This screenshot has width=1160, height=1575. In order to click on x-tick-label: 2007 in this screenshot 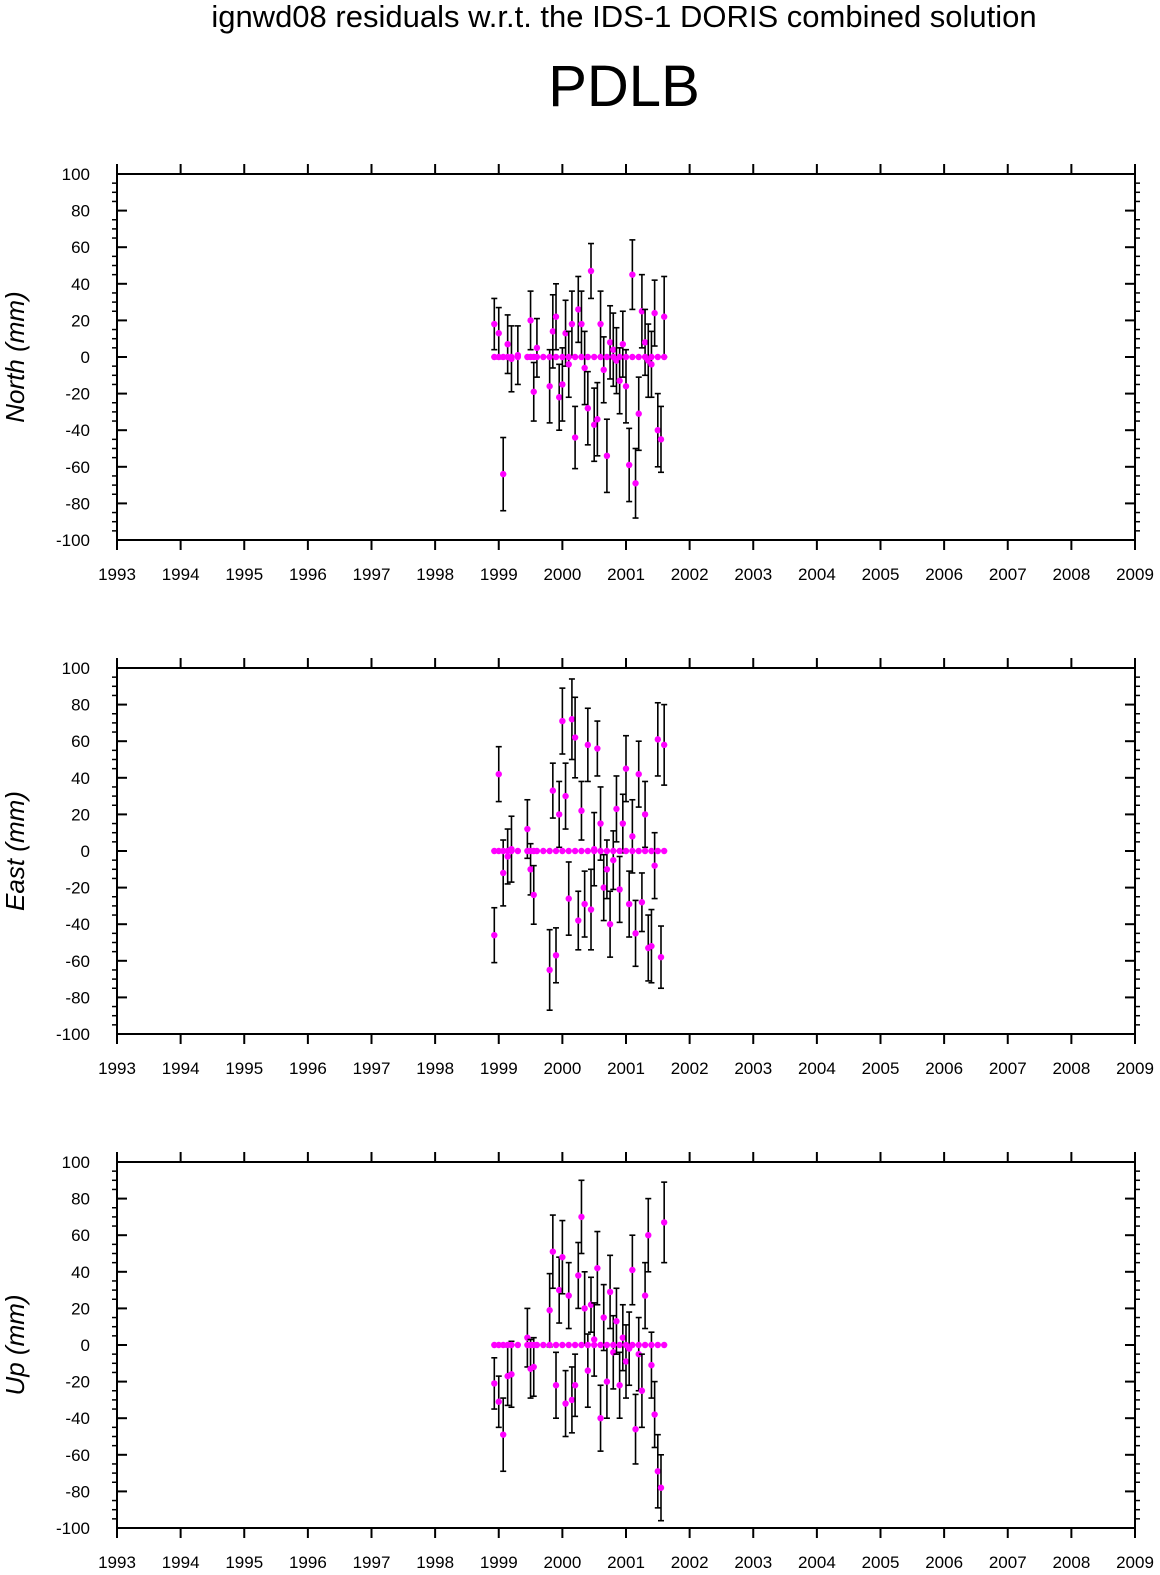, I will do `click(1008, 1068)`.